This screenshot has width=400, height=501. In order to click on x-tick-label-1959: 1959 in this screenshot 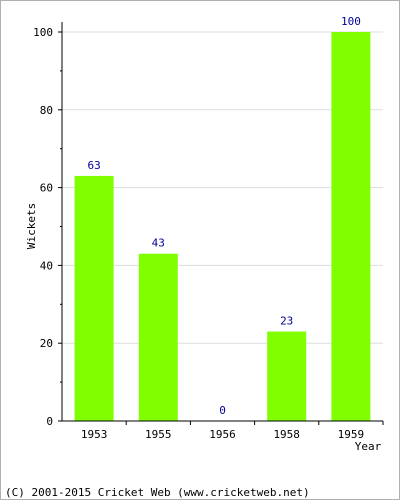, I will do `click(351, 434)`.